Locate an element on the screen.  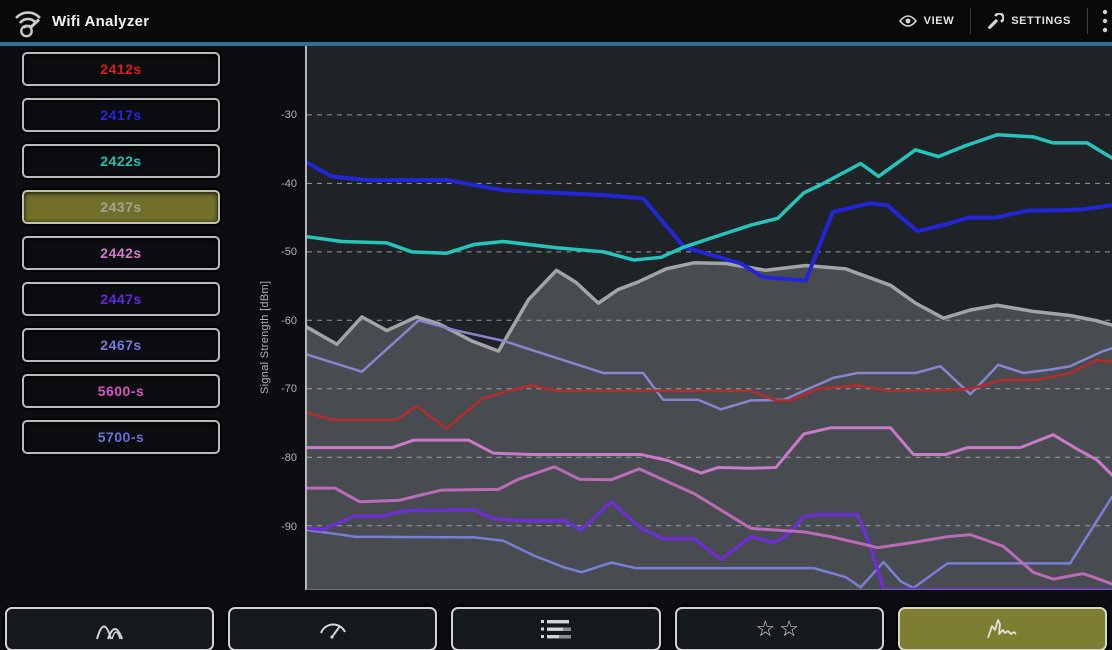
settings-button: SETTINGS is located at coordinates (1029, 21).